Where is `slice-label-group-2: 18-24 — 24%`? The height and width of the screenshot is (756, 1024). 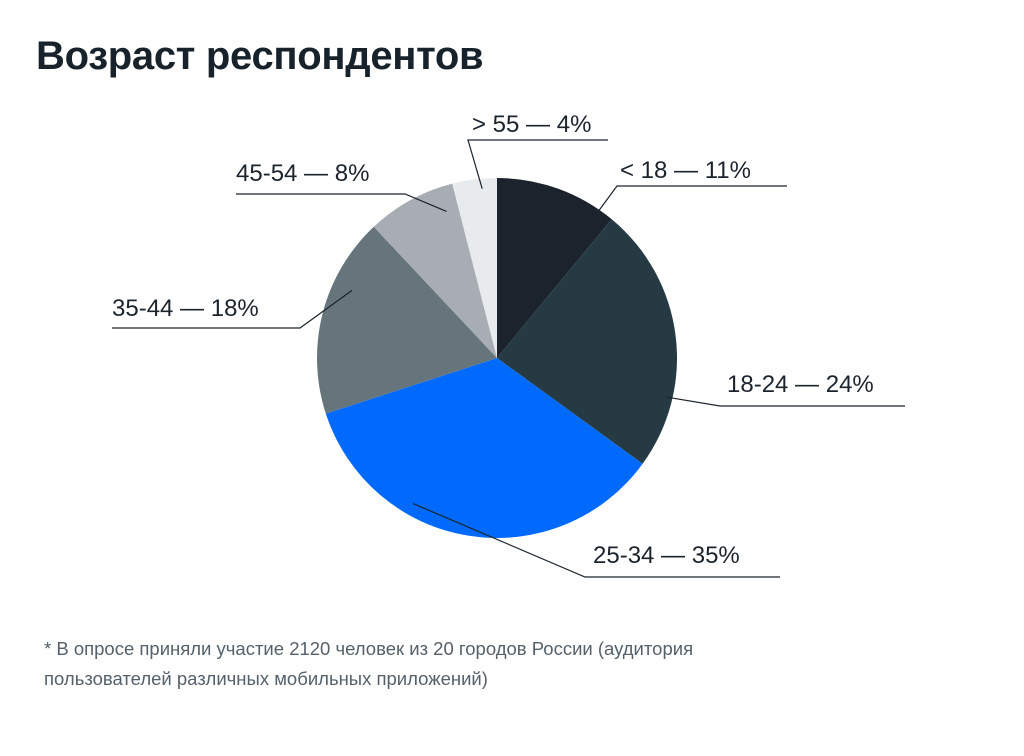 slice-label-group-2: 18-24 — 24% is located at coordinates (785, 389).